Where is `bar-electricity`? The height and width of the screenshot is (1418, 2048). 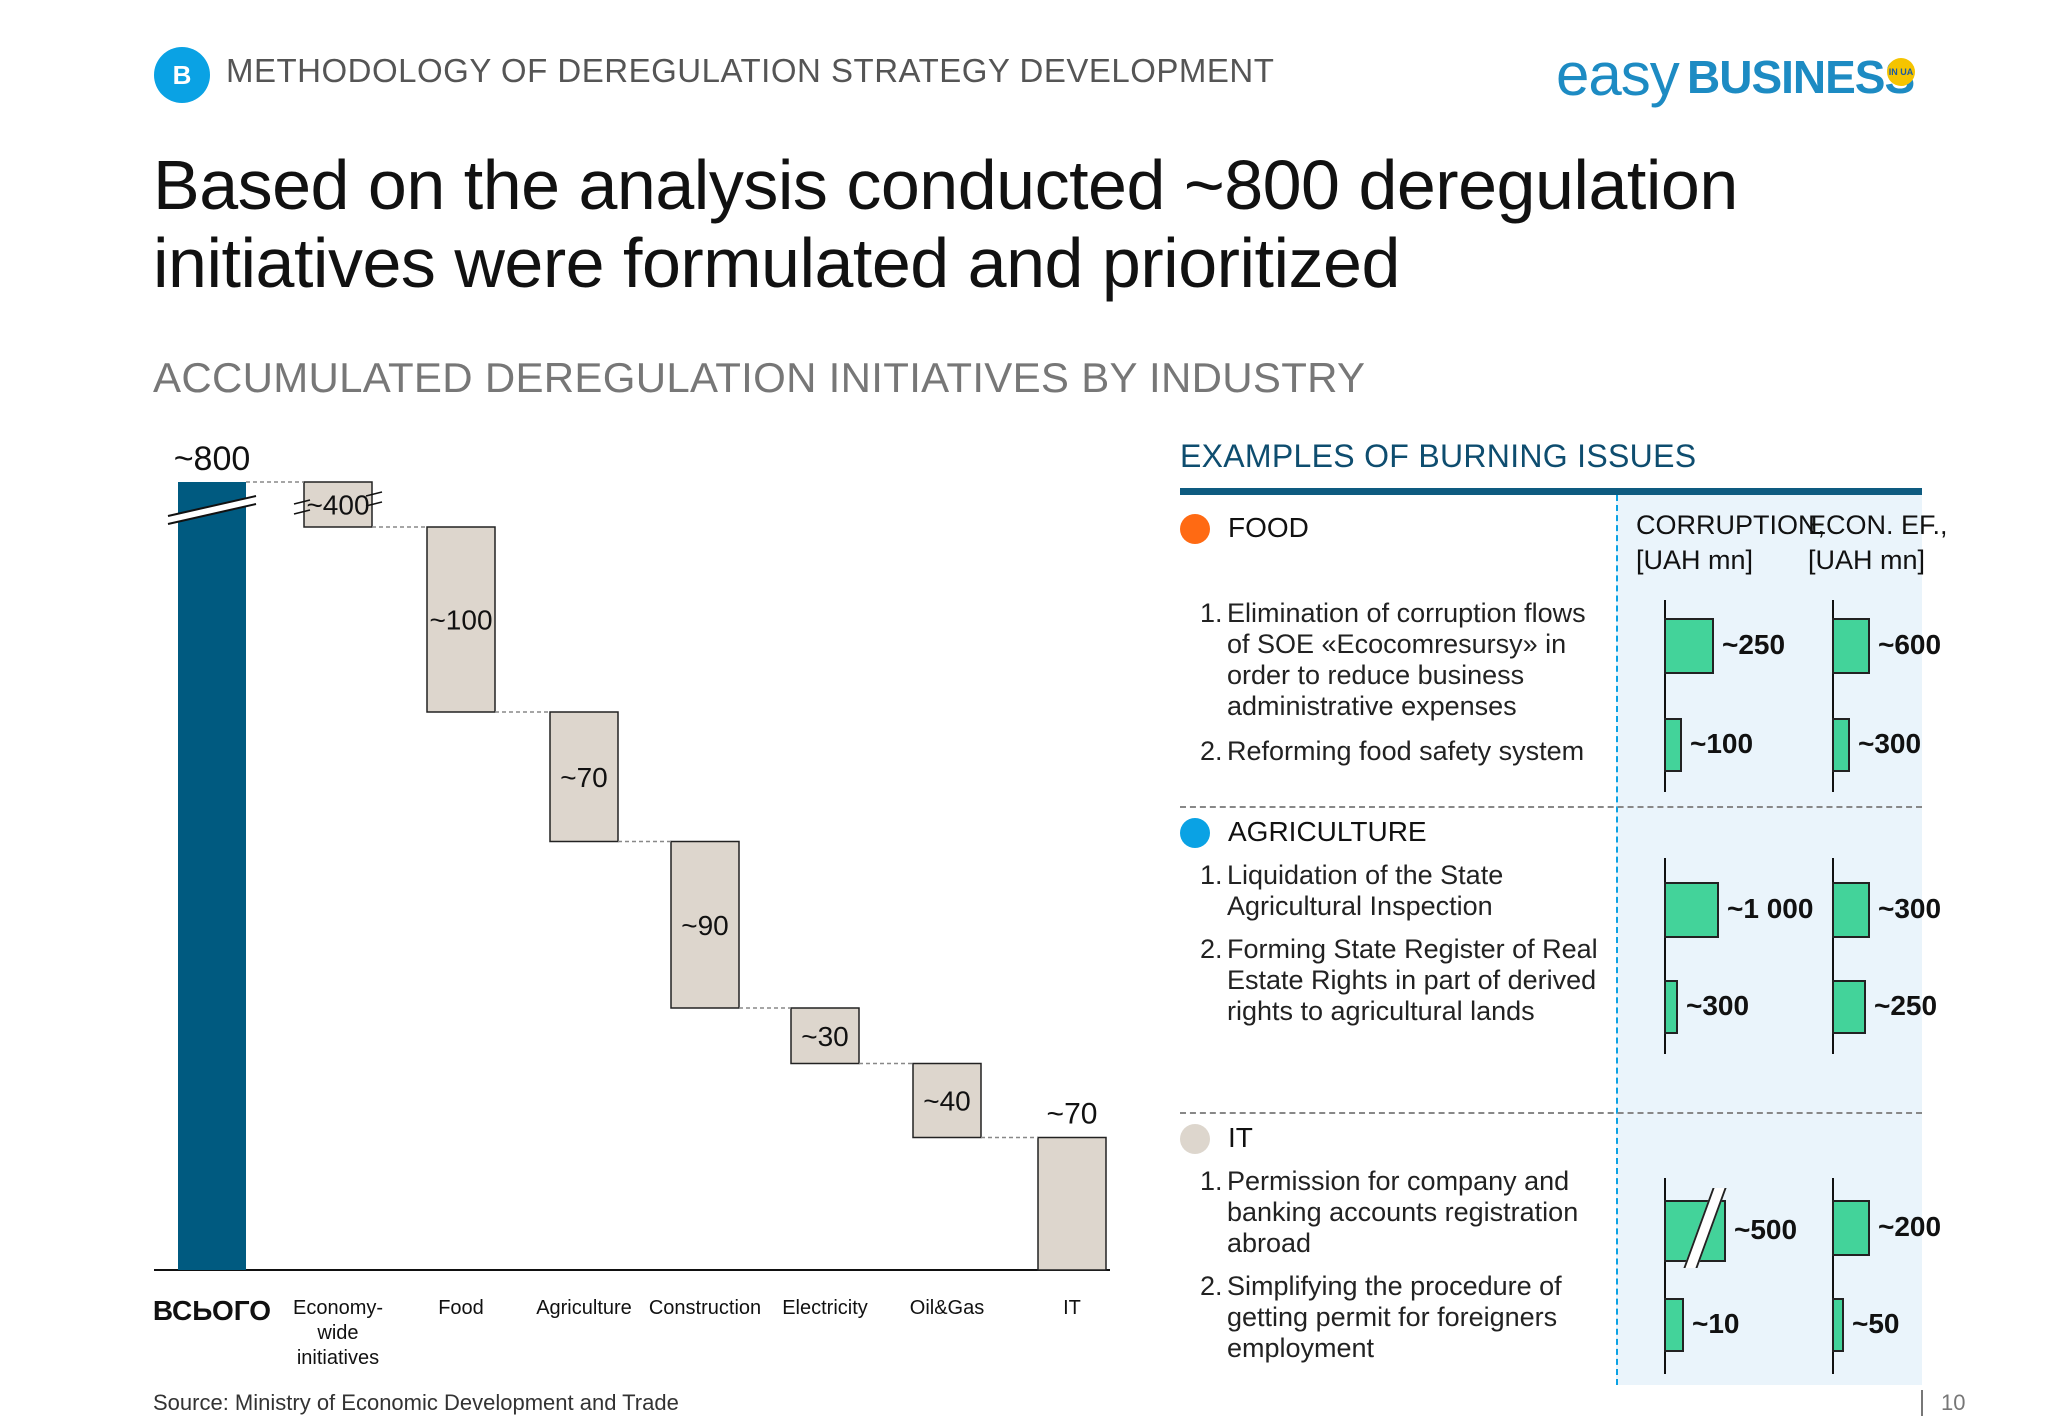
bar-electricity is located at coordinates (825, 1036).